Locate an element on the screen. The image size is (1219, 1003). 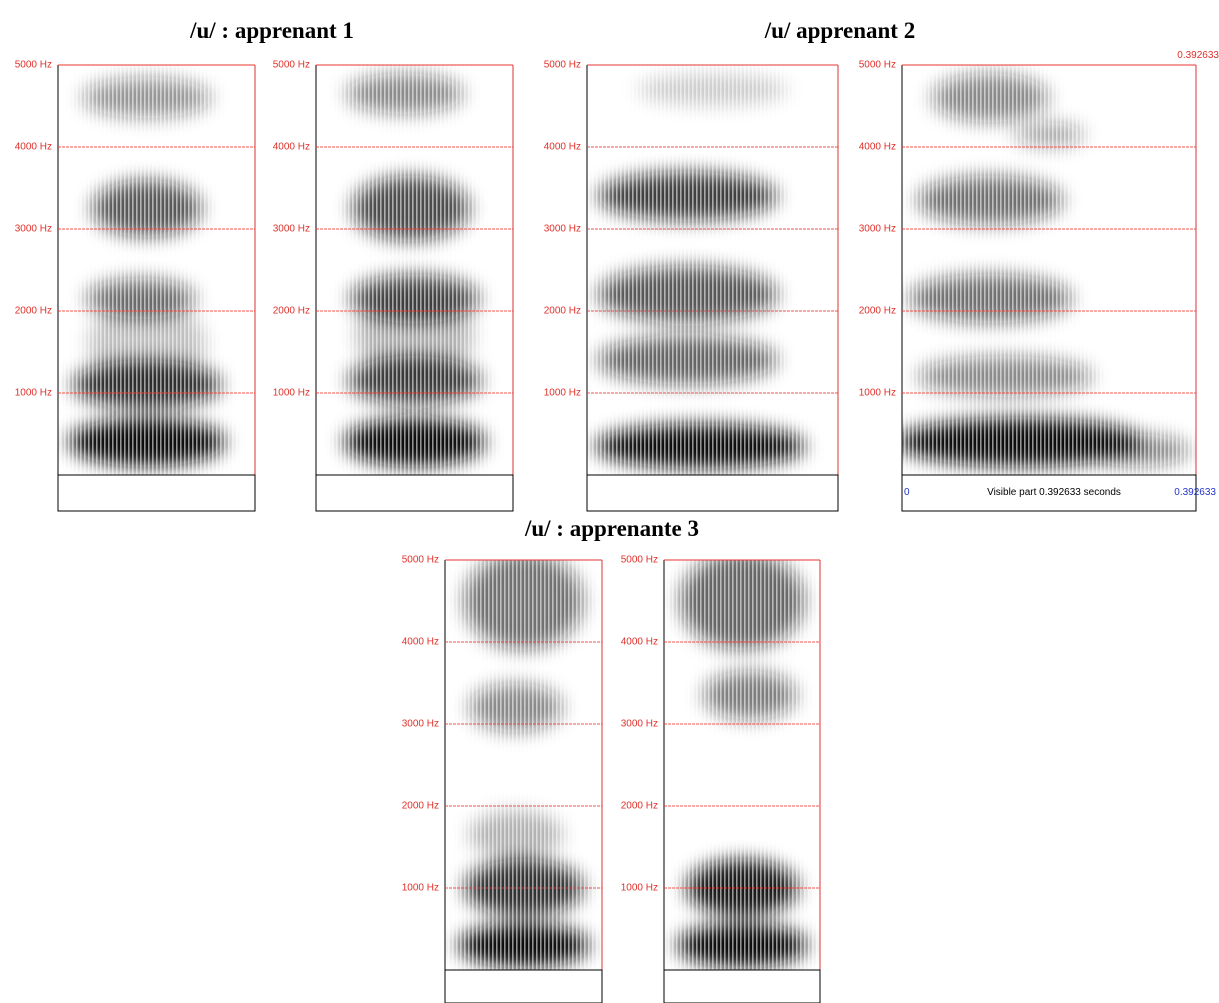
title: /u/ : apprenante 3 is located at coordinates (611, 528).